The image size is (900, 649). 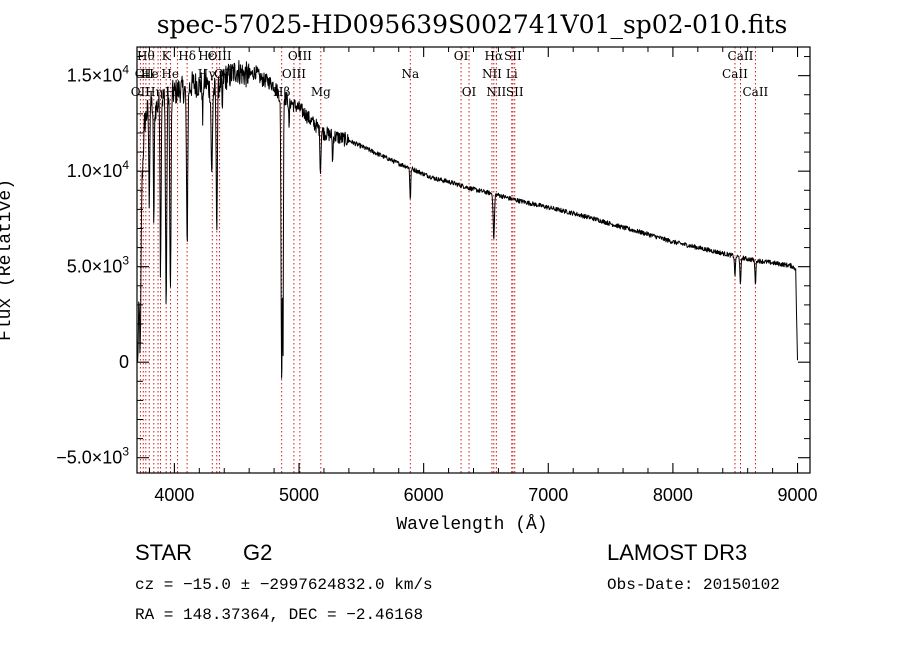 I want to click on x-tick-label: 7000, so click(x=548, y=495).